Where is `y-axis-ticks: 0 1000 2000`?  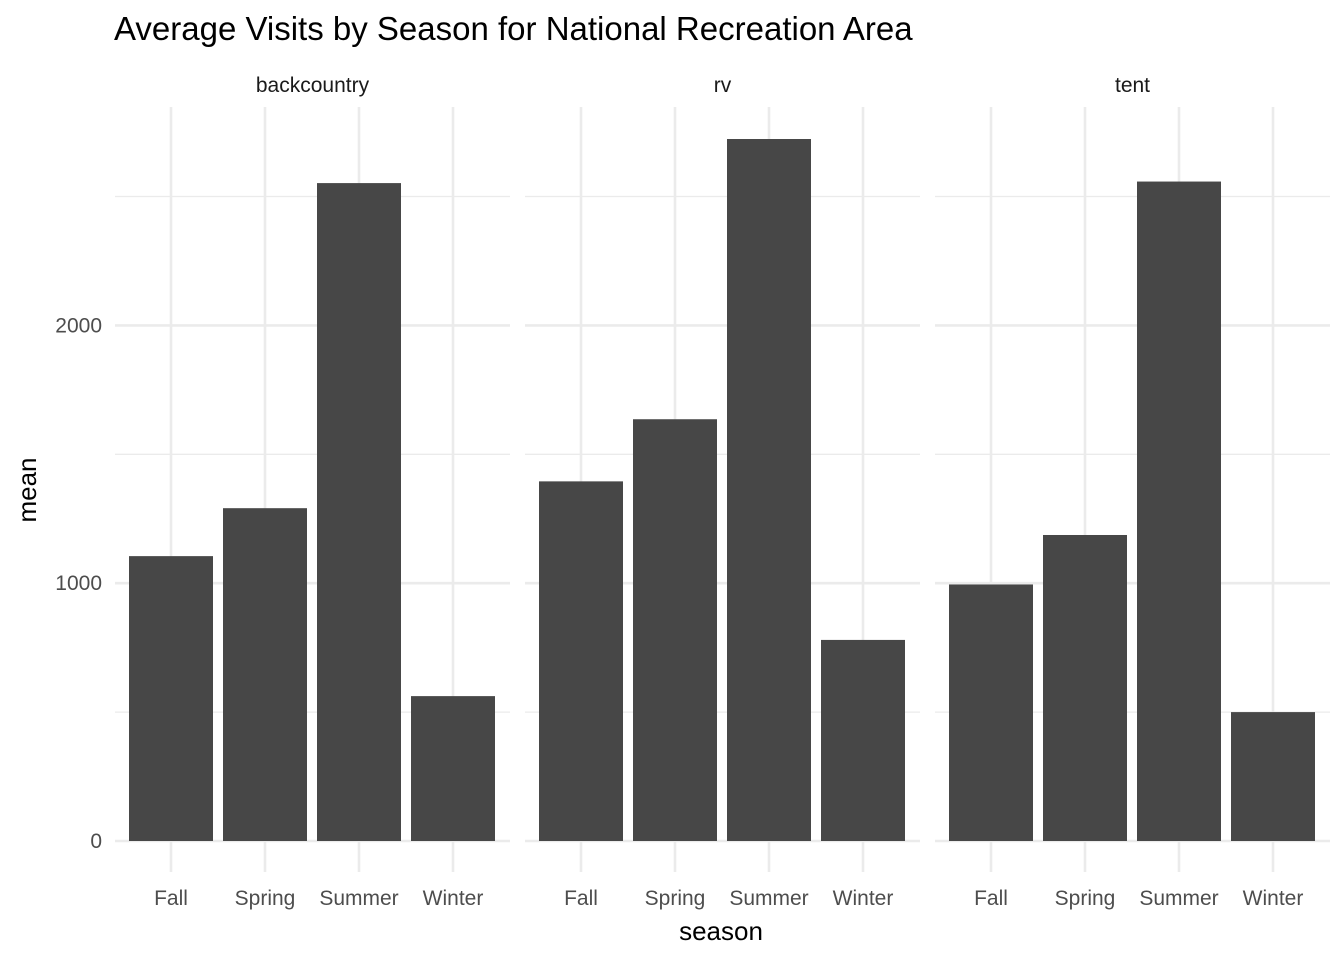 y-axis-ticks: 0 1000 2000 is located at coordinates (78, 583).